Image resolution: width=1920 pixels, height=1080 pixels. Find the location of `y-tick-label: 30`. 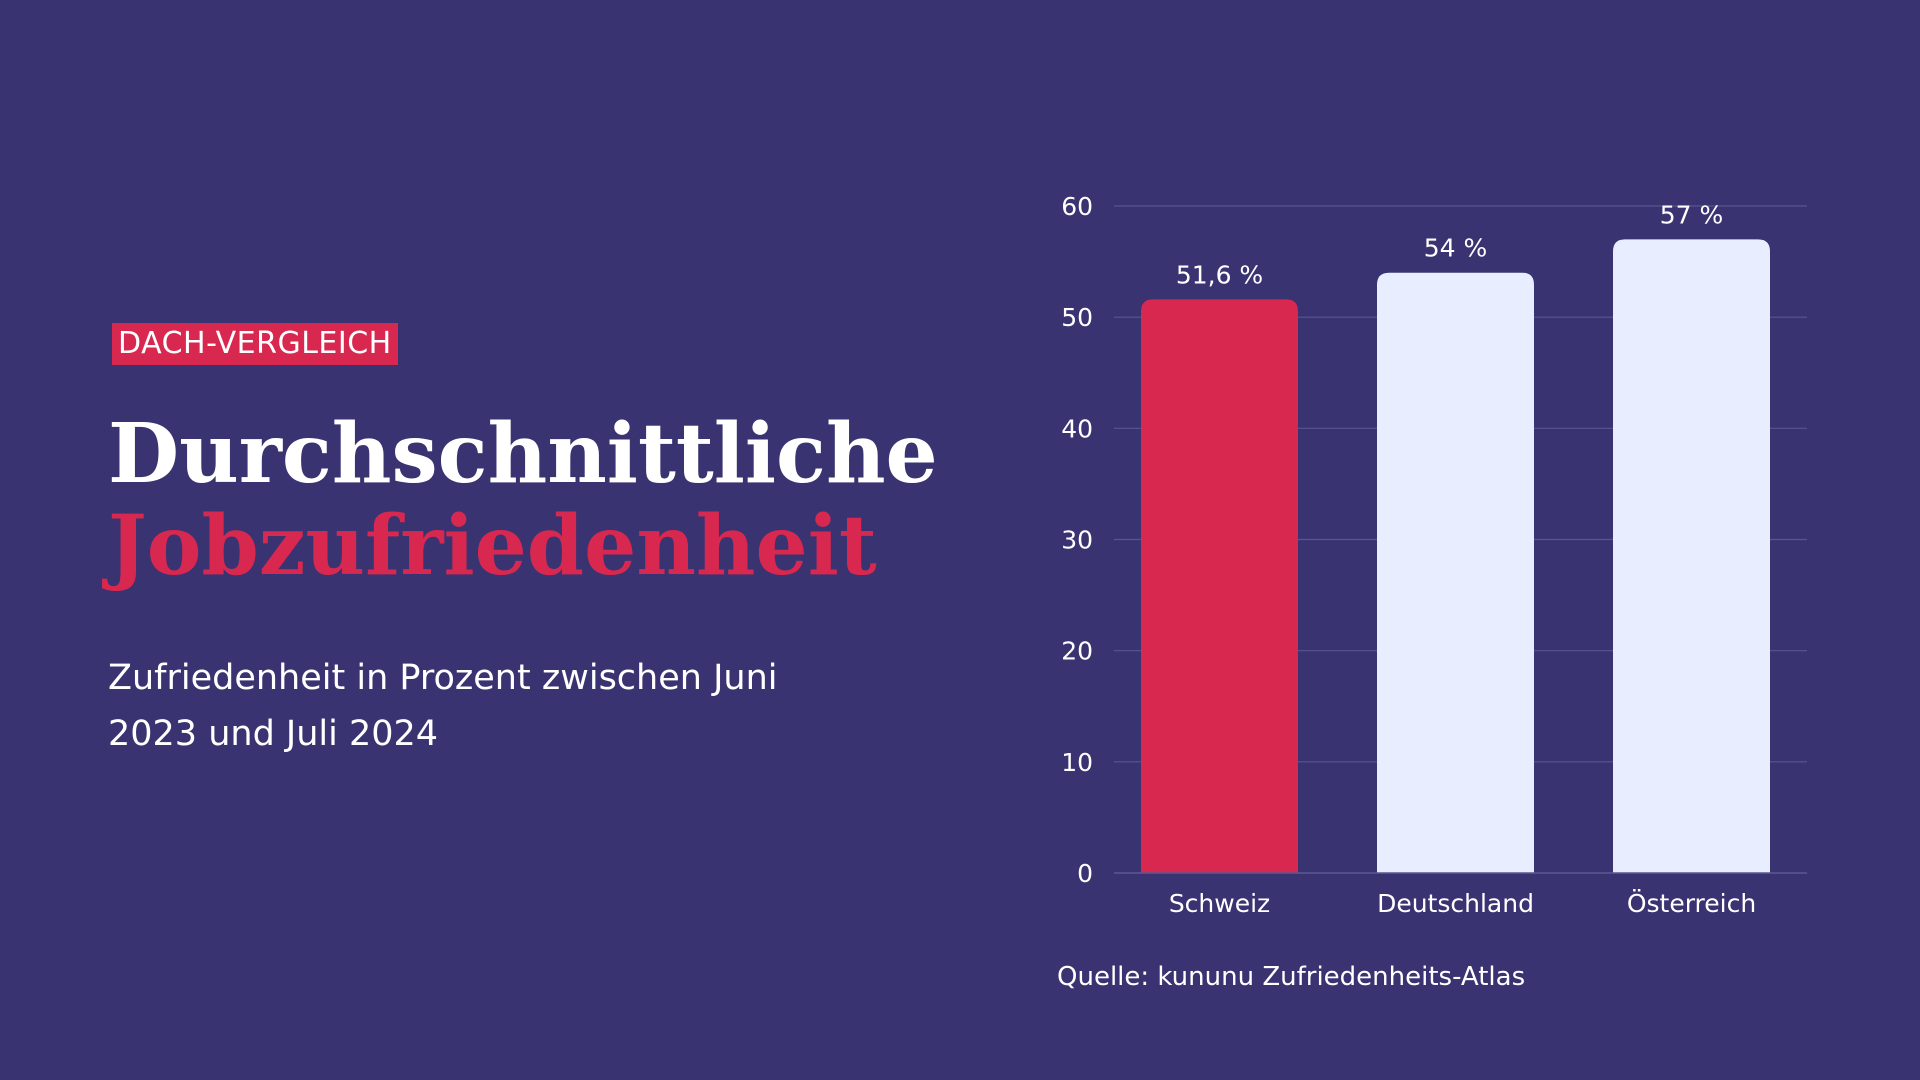

y-tick-label: 30 is located at coordinates (1077, 540).